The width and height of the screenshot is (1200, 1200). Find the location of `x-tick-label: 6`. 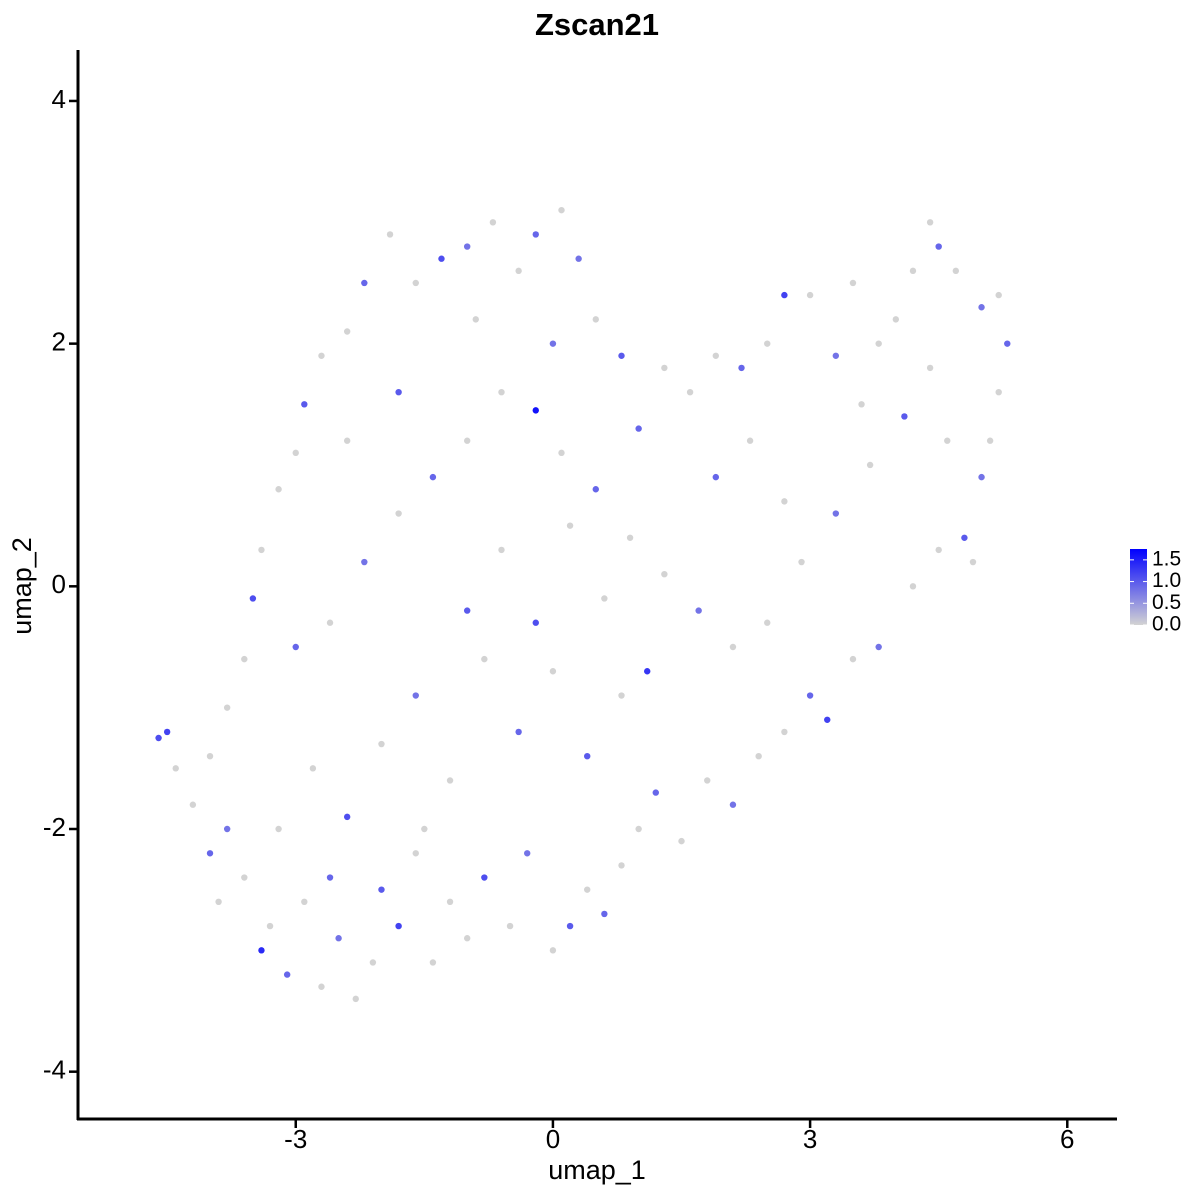

x-tick-label: 6 is located at coordinates (1067, 1139).